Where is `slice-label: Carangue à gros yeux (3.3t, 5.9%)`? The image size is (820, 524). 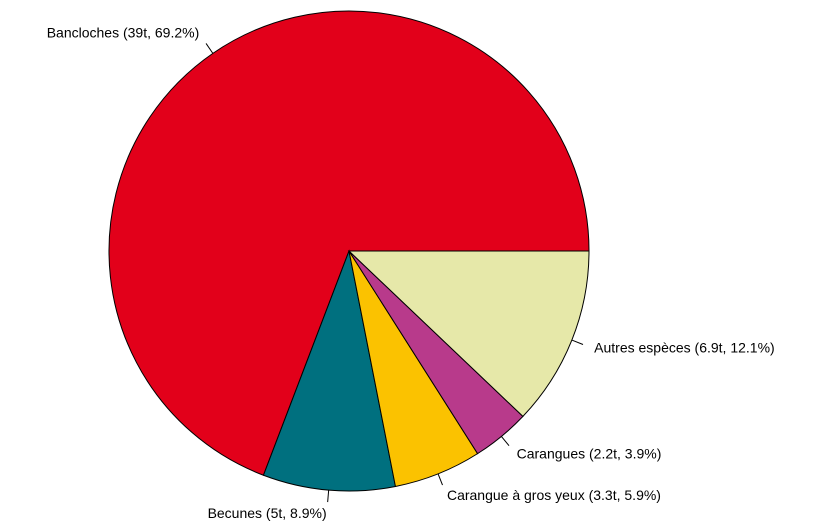 slice-label: Carangue à gros yeux (3.3t, 5.9%) is located at coordinates (554, 495).